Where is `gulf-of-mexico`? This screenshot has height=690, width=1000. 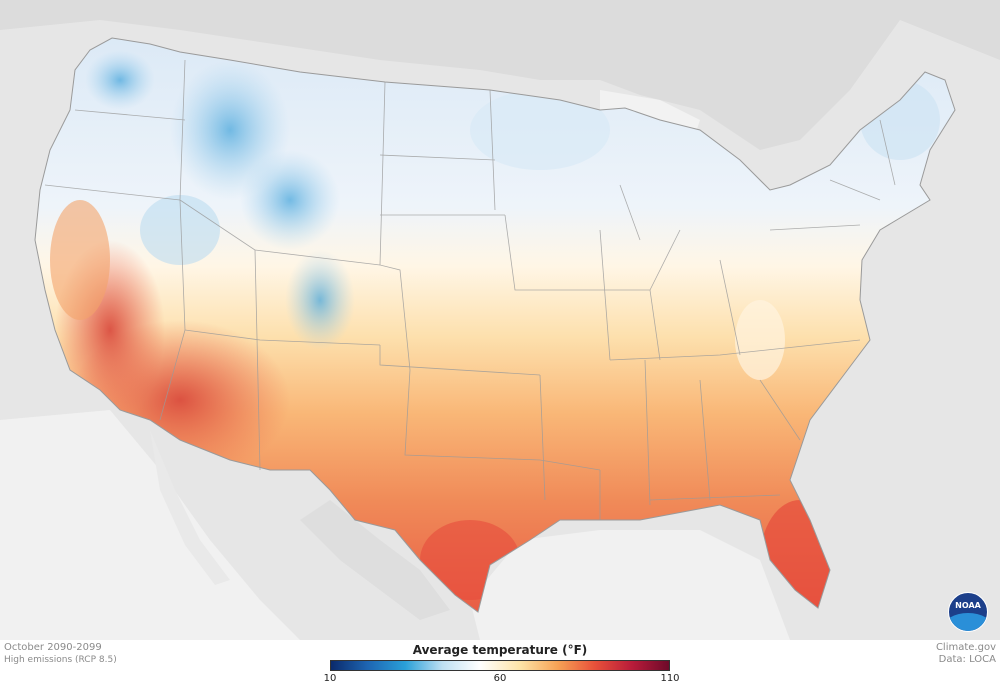
gulf-of-mexico is located at coordinates (630, 585).